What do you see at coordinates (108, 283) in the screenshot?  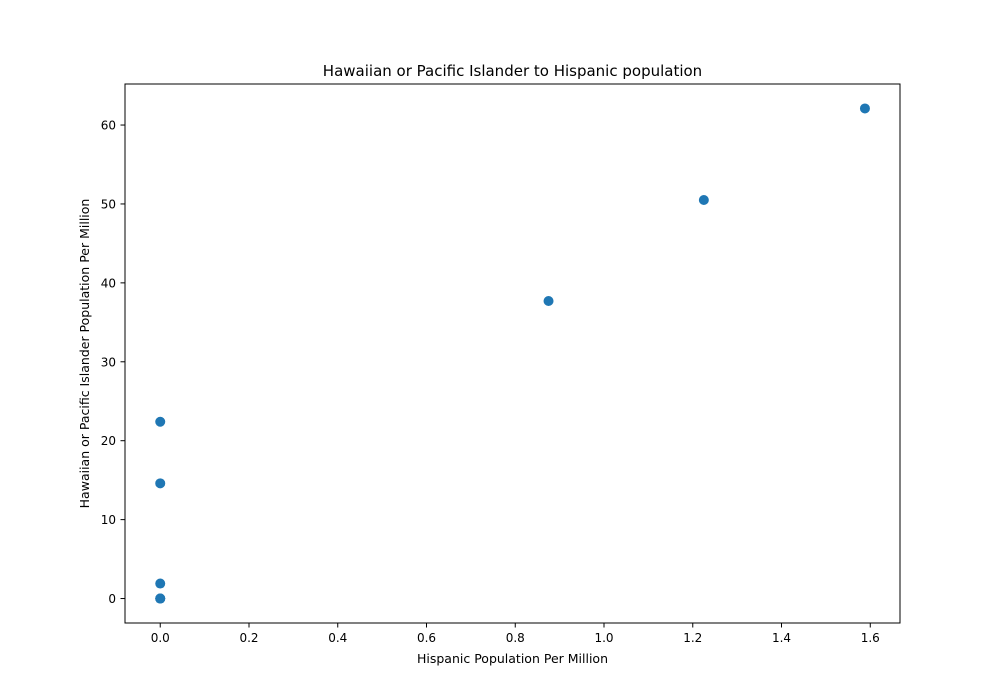 I see `y-tick-label: 40` at bounding box center [108, 283].